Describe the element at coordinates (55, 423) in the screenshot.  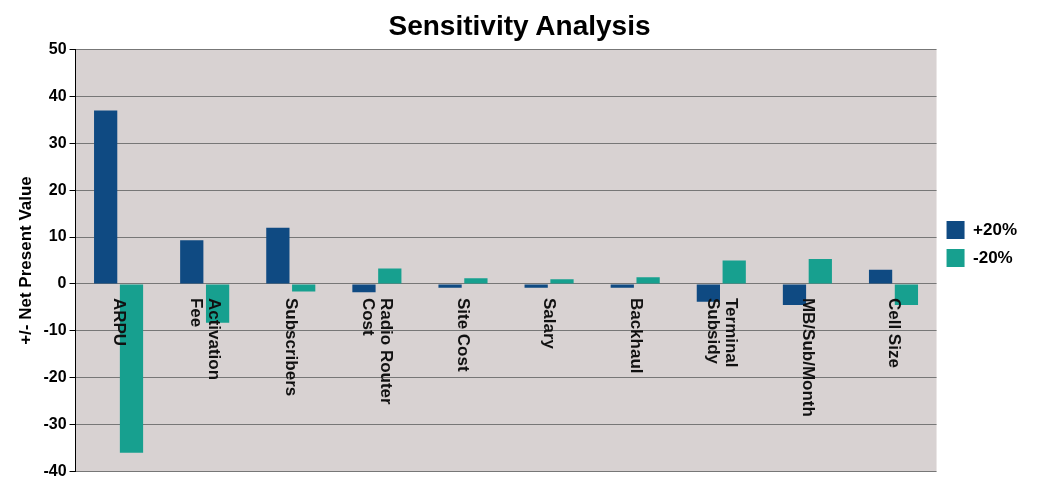
I see `y-tick-label: -30` at that location.